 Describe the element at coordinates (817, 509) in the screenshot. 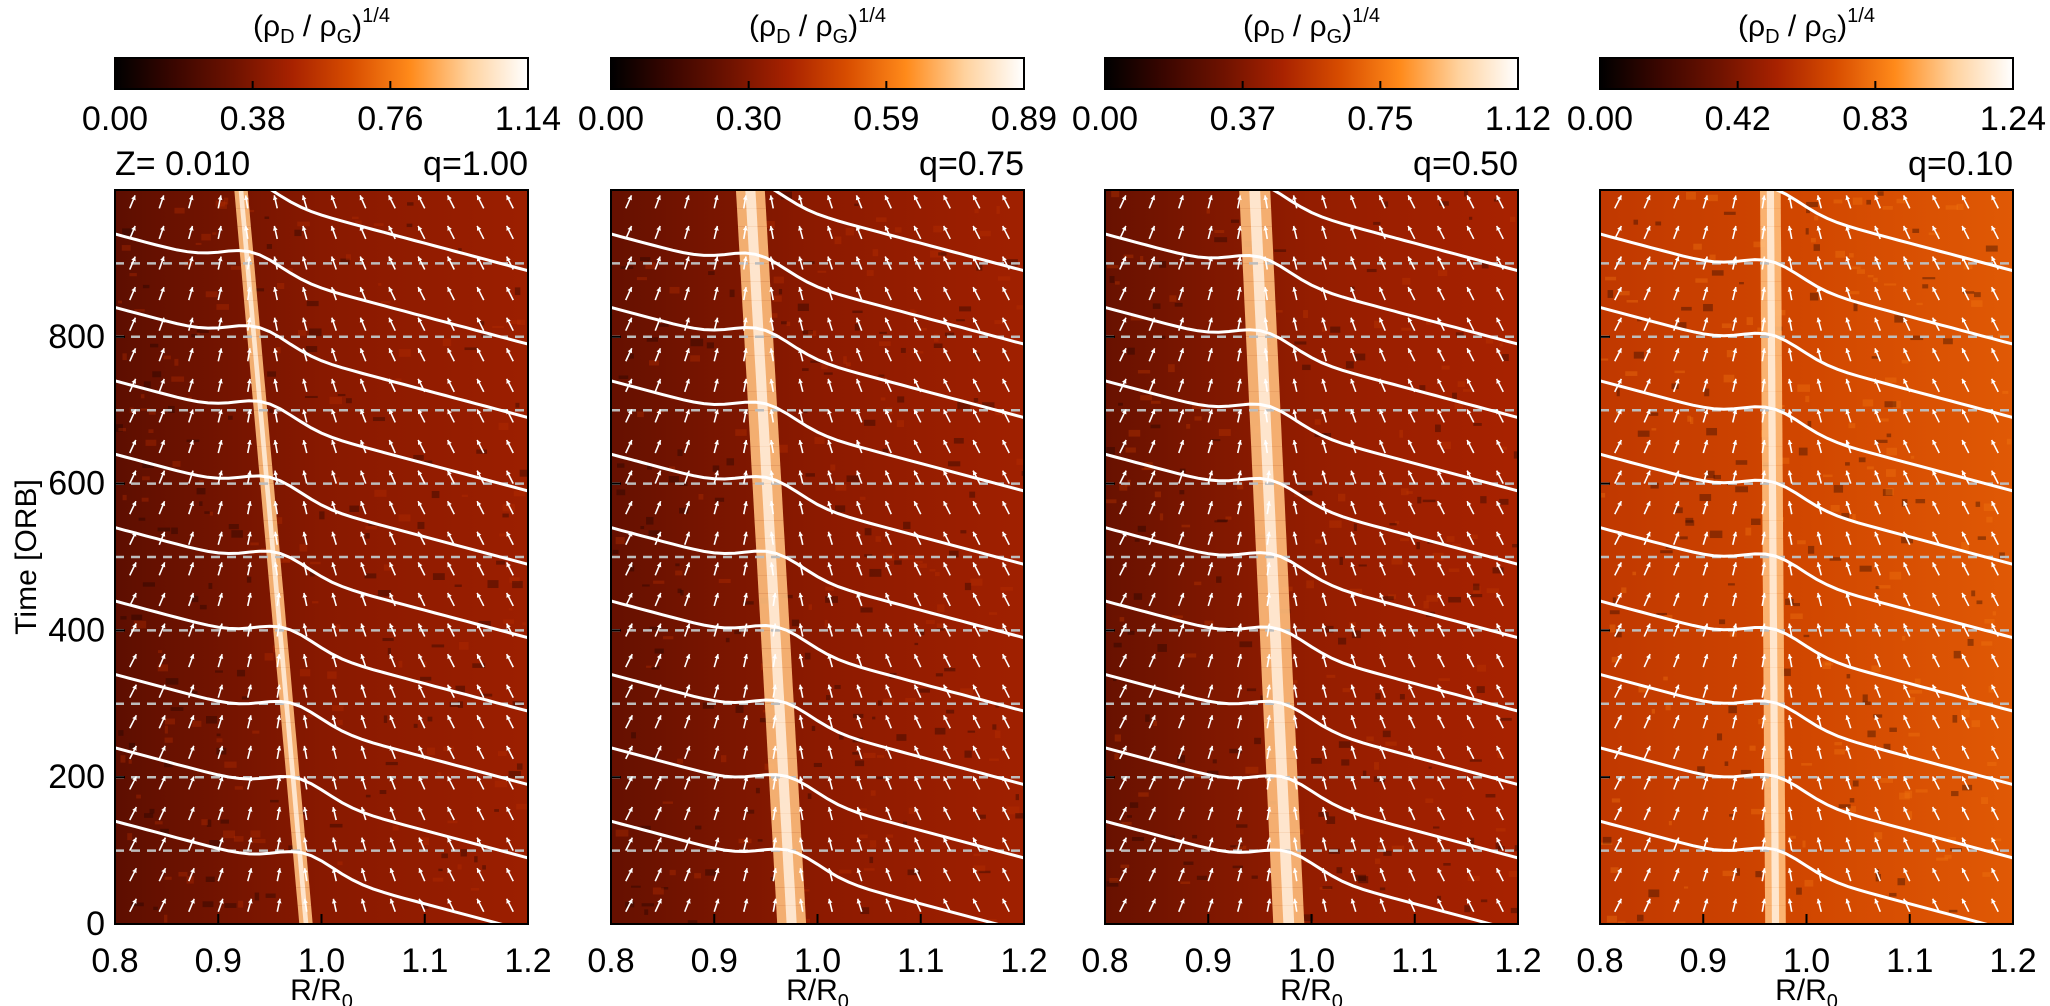

I see `flow-line` at that location.